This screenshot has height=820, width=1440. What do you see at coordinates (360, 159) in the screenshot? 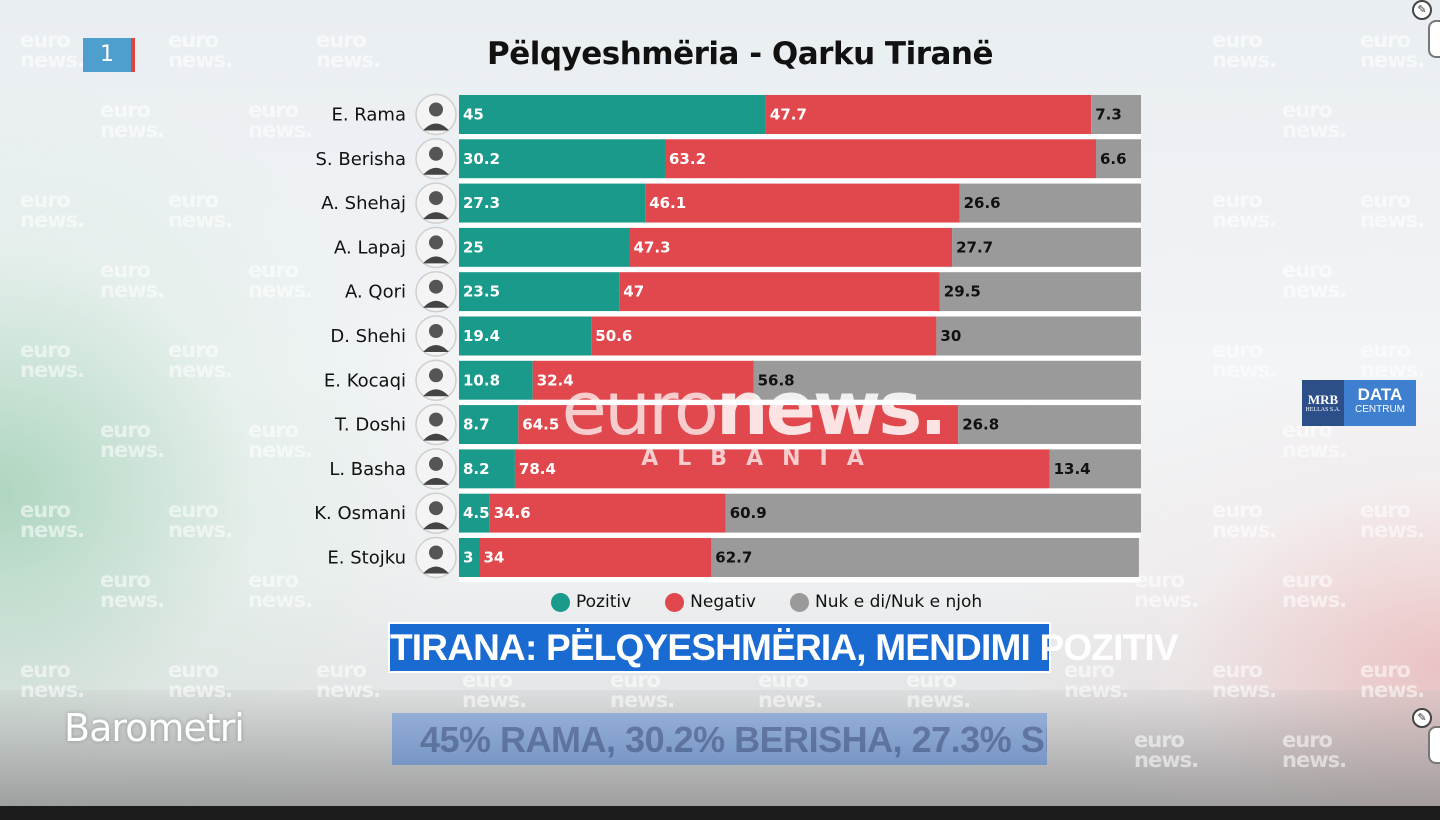
I see `category-label-s-berisha: S. Berisha` at bounding box center [360, 159].